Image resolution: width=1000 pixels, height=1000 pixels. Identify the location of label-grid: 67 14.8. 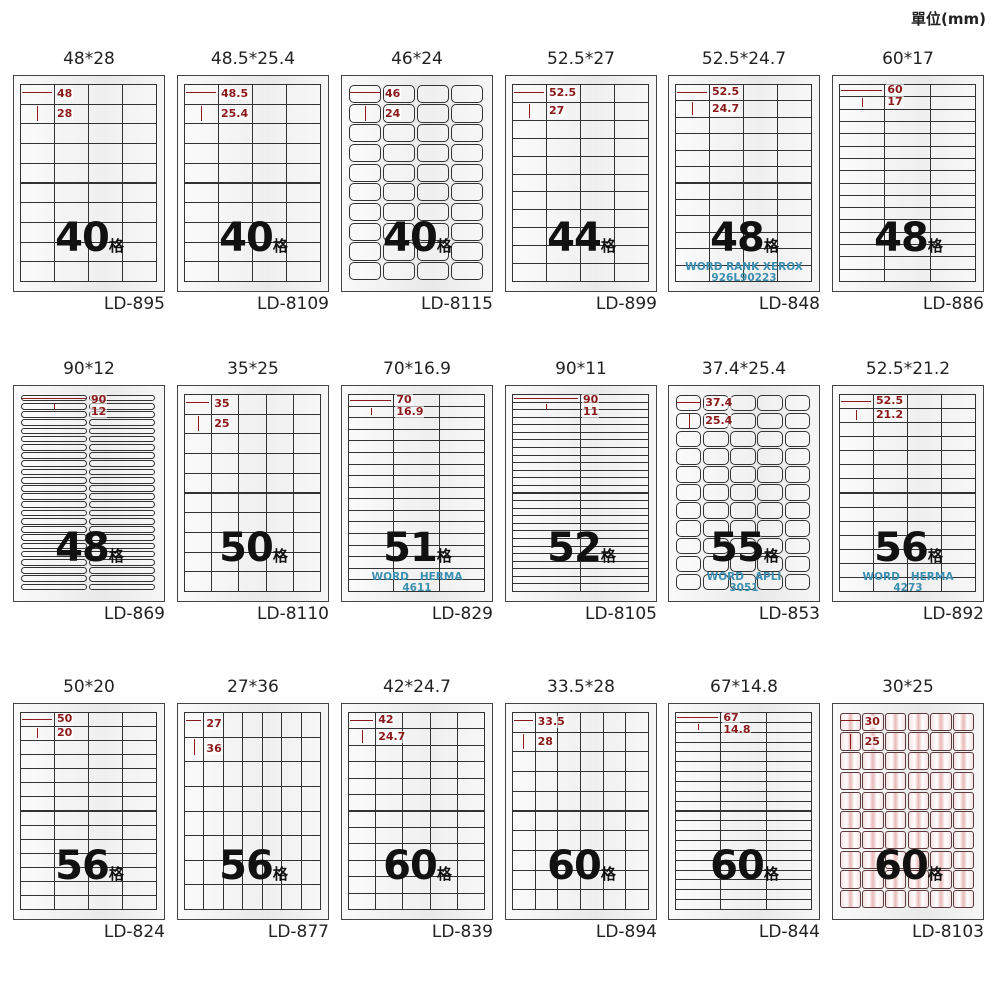
(744, 811).